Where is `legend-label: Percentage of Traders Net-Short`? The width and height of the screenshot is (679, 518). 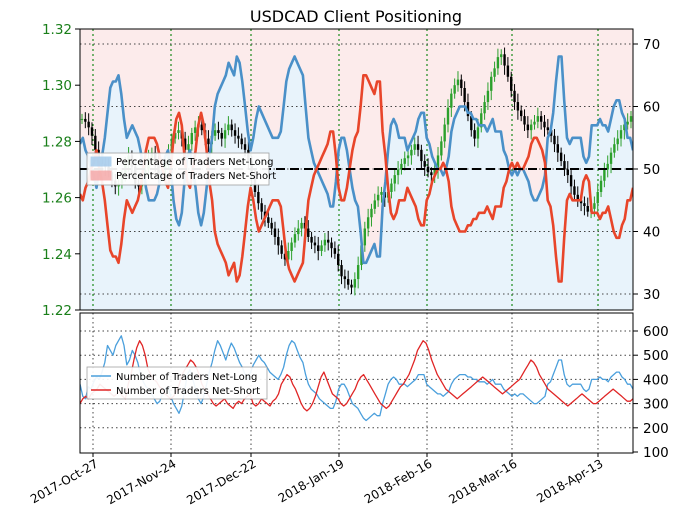
legend-label: Percentage of Traders Net-Short is located at coordinates (196, 176).